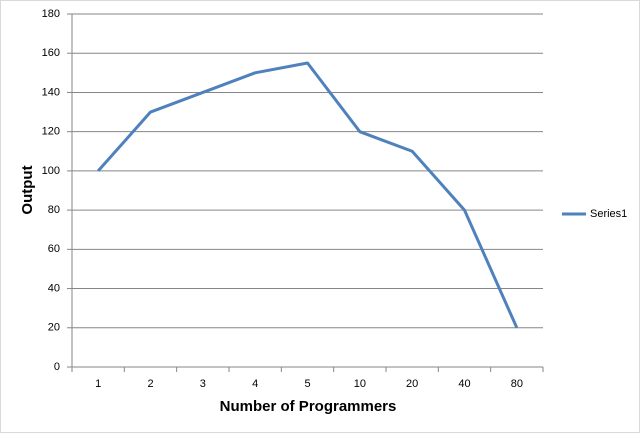 The width and height of the screenshot is (640, 433). What do you see at coordinates (150, 384) in the screenshot?
I see `x-tick-label: 2` at bounding box center [150, 384].